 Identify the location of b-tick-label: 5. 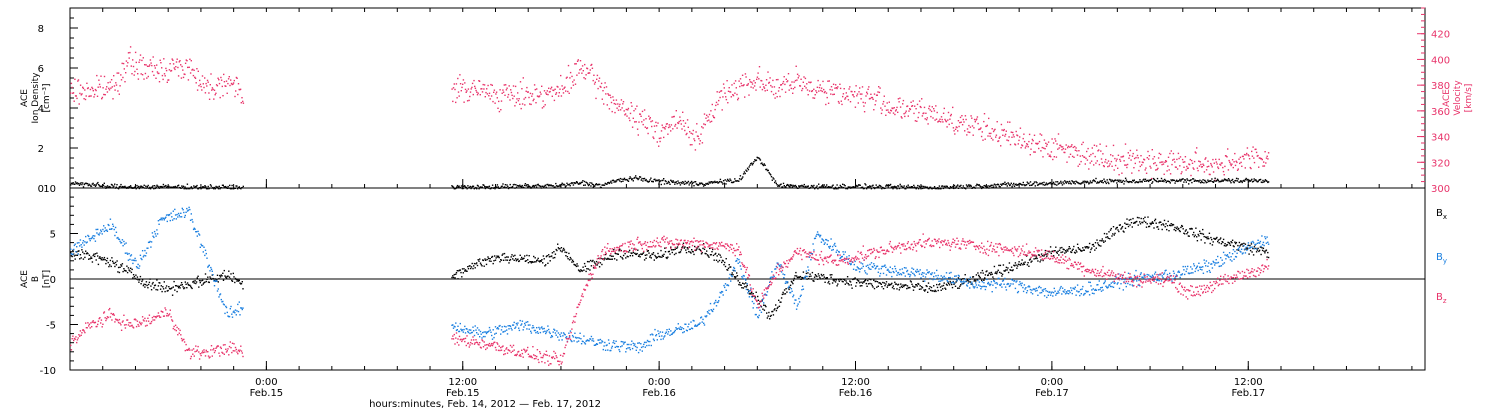
(53, 235).